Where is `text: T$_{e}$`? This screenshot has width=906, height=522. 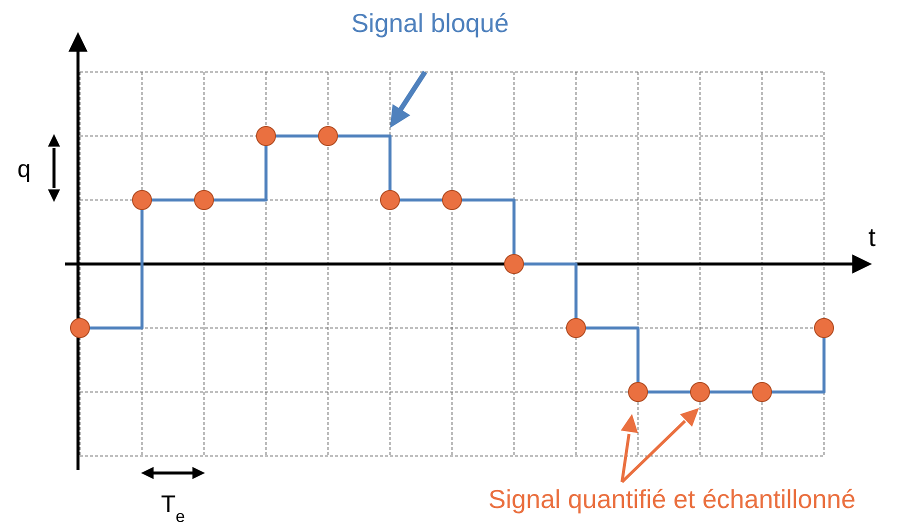 text: T$_{e}$ is located at coordinates (173, 506).